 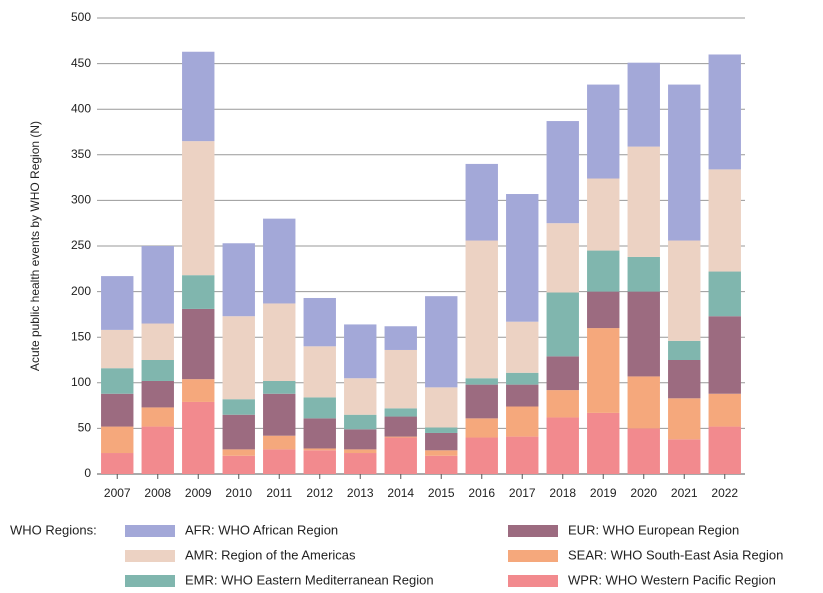 I want to click on x-tick-label: 2012, so click(x=319, y=493).